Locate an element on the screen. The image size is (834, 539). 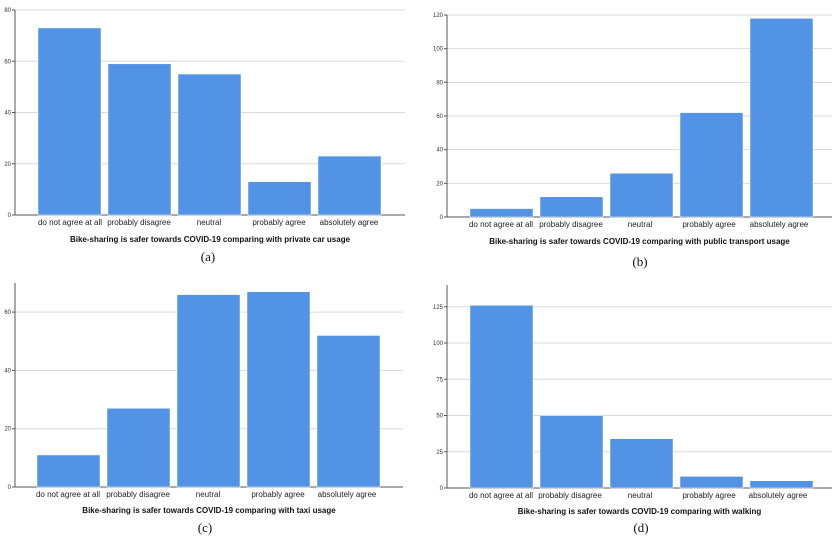
y-tick-label: 50 is located at coordinates (439, 417).